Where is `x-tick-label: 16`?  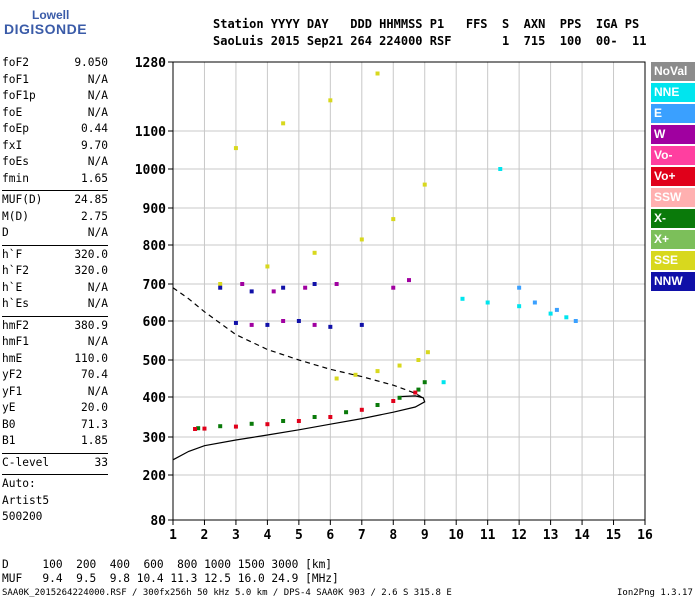
x-tick-label: 16 is located at coordinates (645, 535).